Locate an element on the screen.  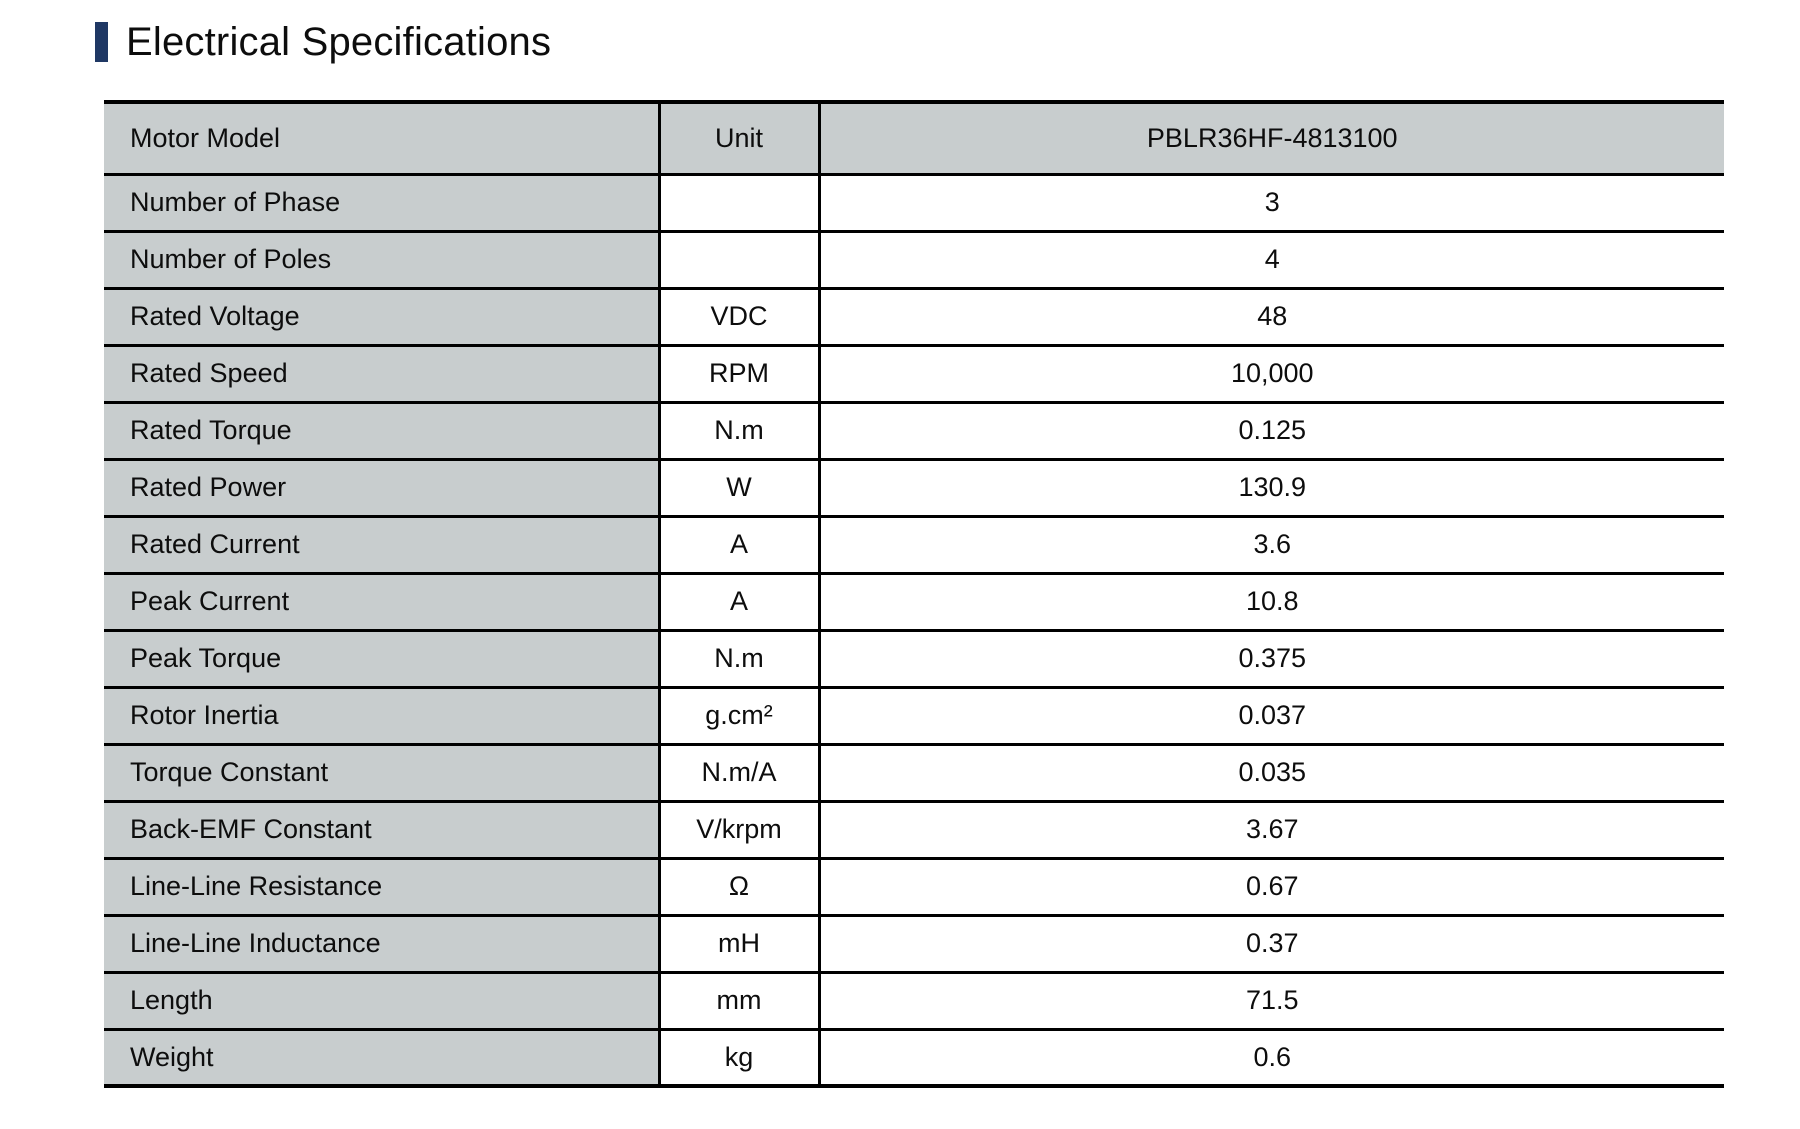
row-parameter-unit: W is located at coordinates (740, 487).